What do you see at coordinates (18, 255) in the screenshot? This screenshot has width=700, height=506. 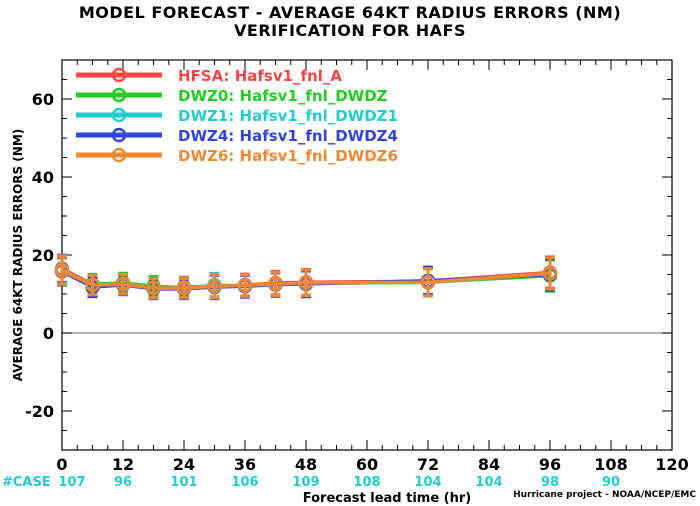 I see `y-axis-label: AVERAGE 64KT RADIUS ERRORS (NM)` at bounding box center [18, 255].